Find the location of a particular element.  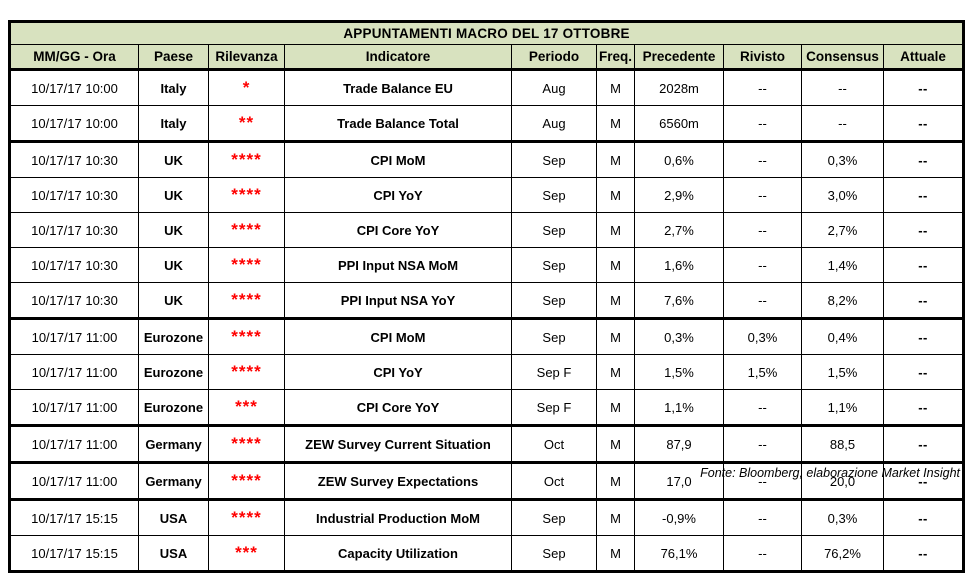

cell-indicator: PPI Input NSA MoM is located at coordinates (398, 265).